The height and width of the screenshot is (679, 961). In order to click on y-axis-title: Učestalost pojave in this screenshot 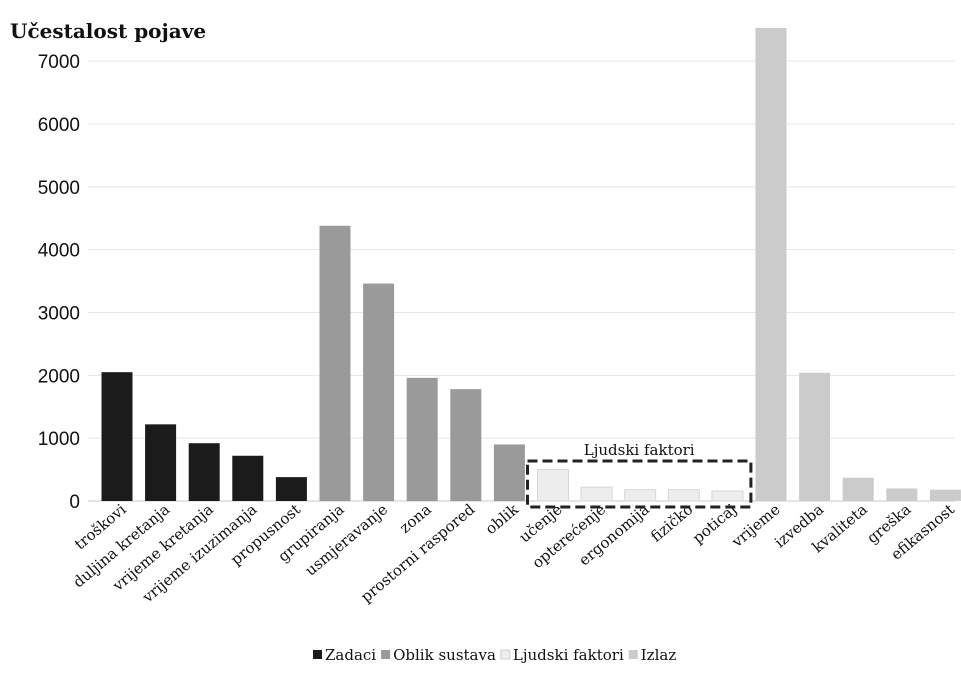, I will do `click(108, 31)`.